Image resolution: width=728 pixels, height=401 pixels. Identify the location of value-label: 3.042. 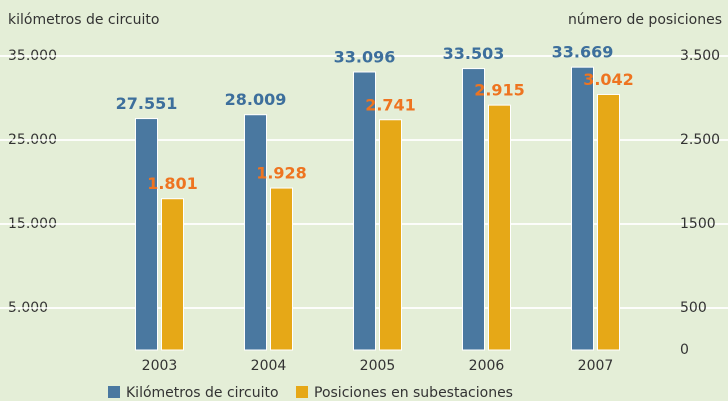
(608, 79).